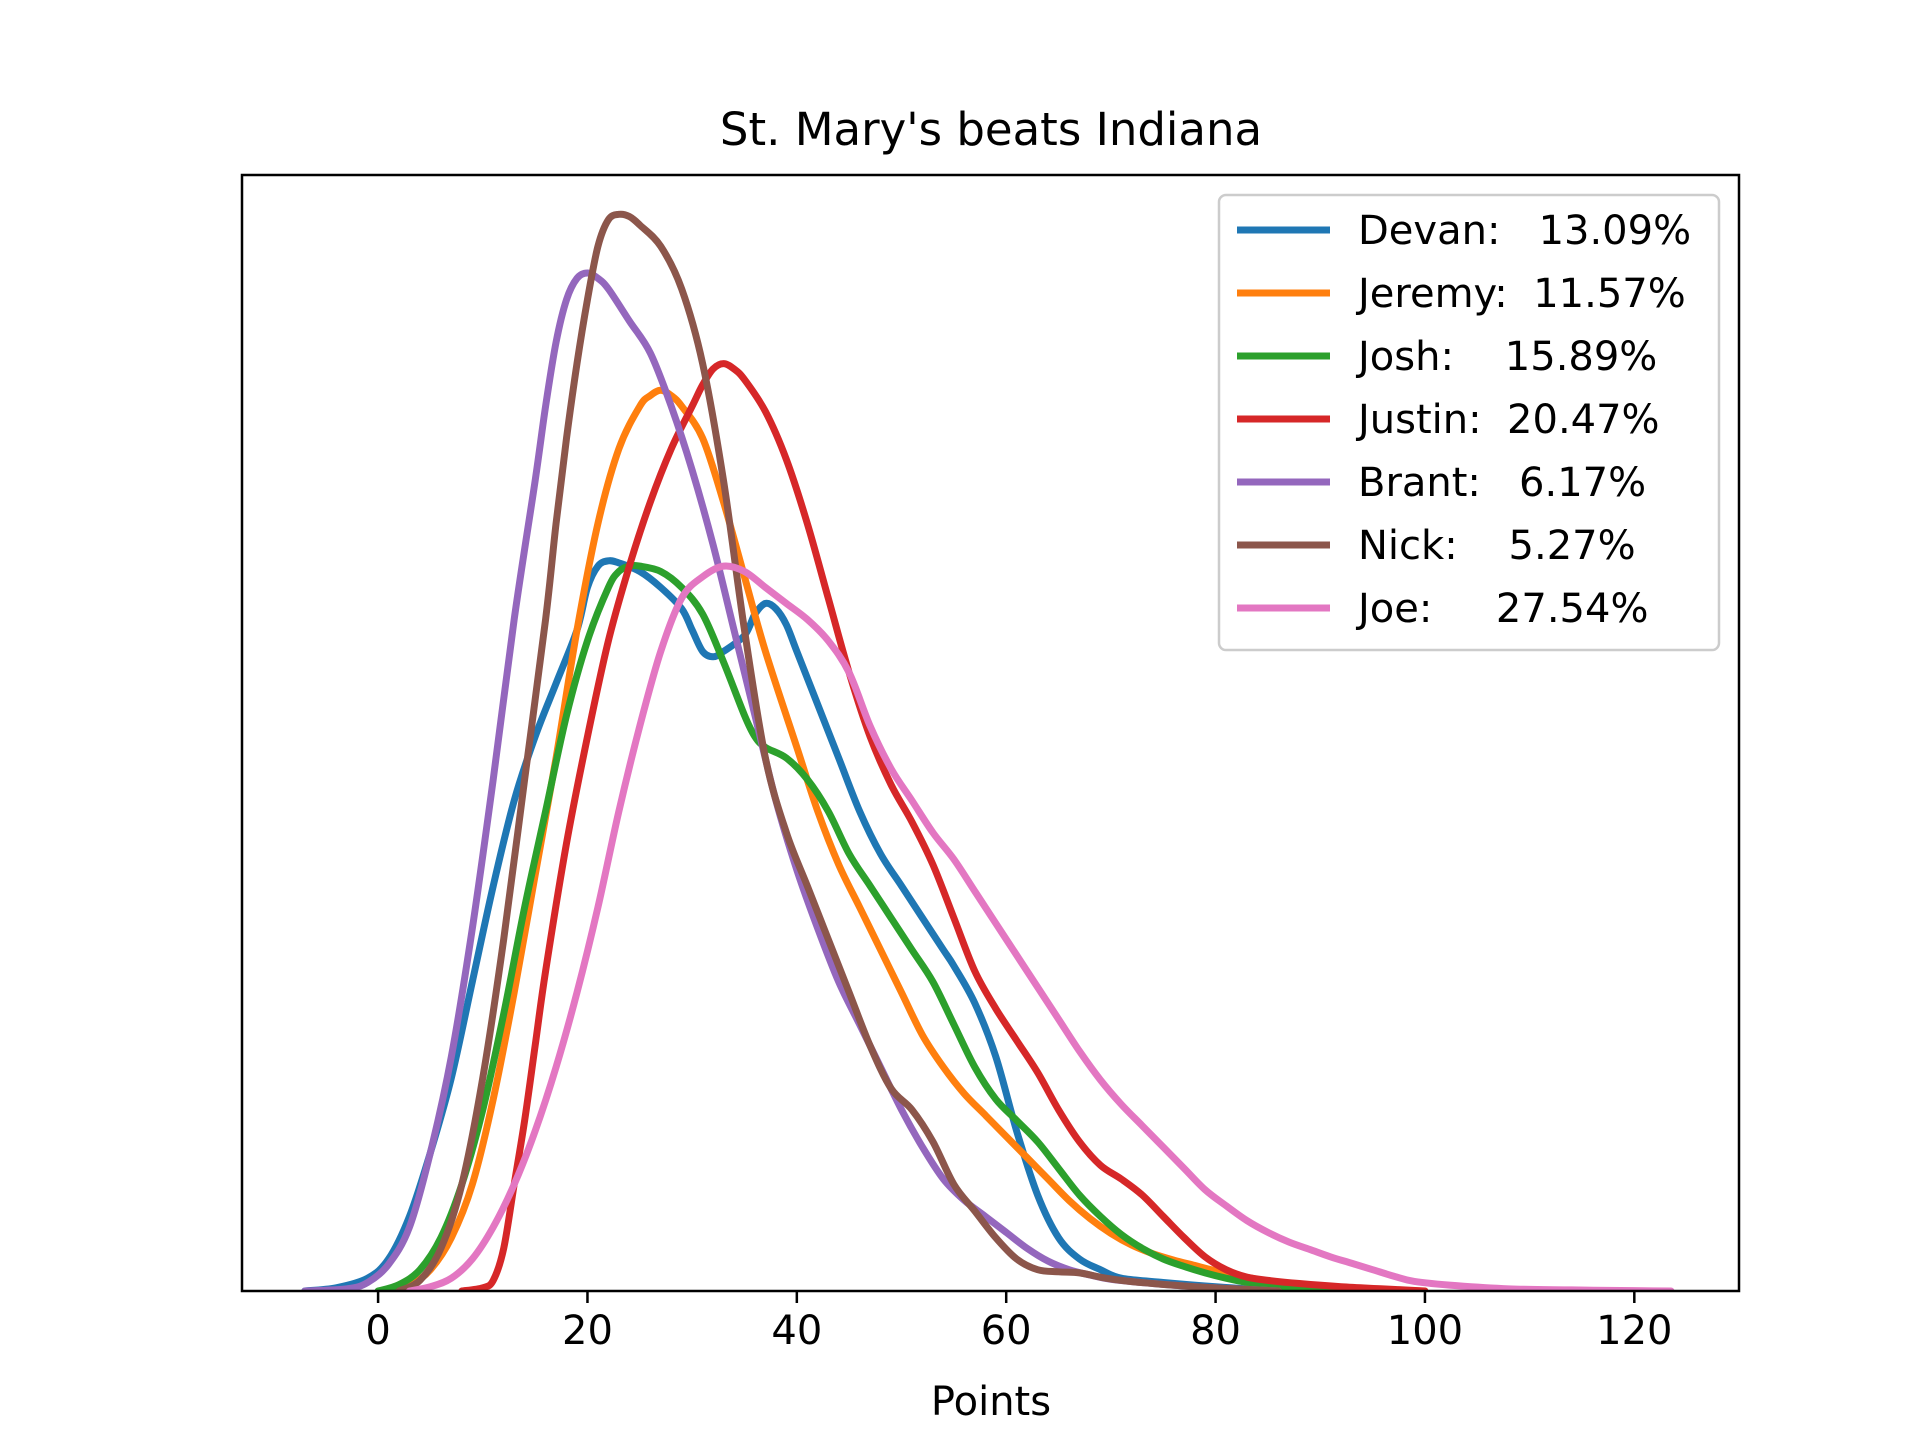  I want to click on legend-label: Joe: 27.54%, so click(1501, 609).